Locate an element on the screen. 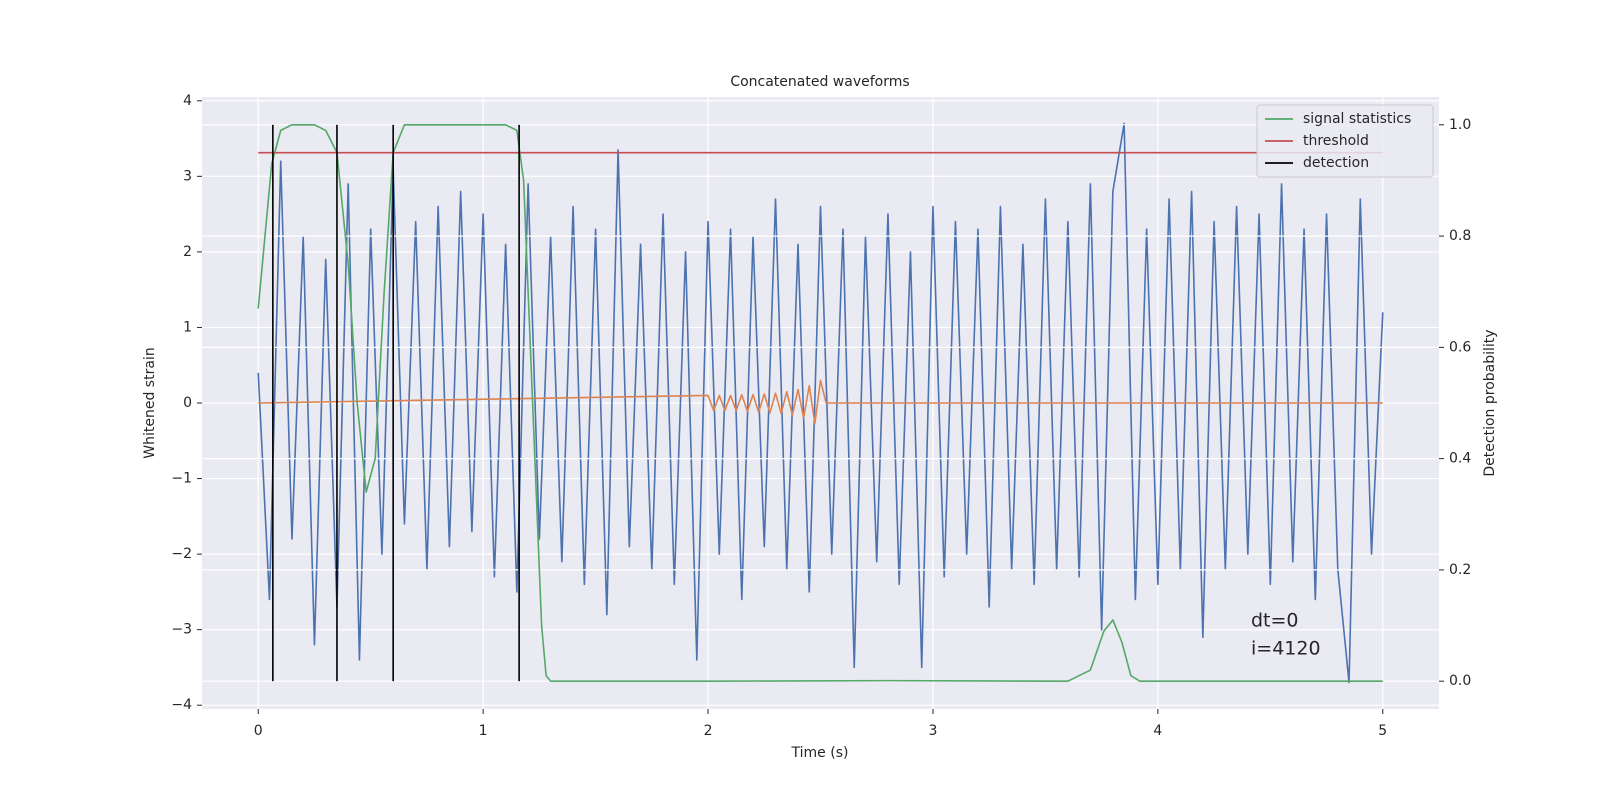  x-tick-label: 3 is located at coordinates (932, 731).